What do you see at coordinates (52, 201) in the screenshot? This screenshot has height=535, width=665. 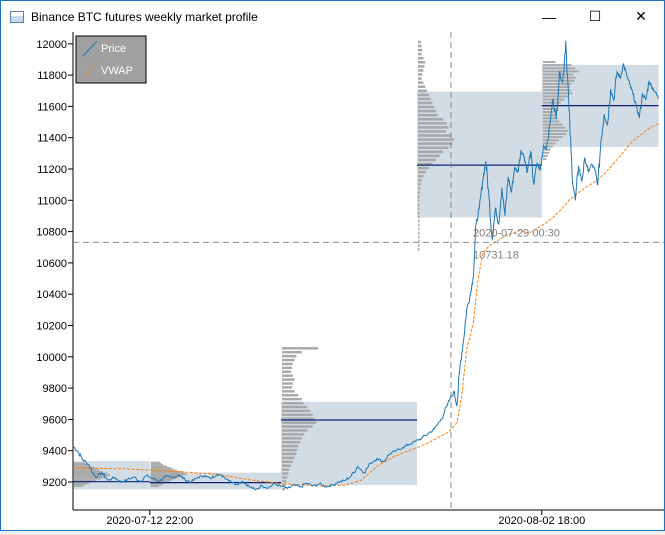 I see `y-tick-label: 11000` at bounding box center [52, 201].